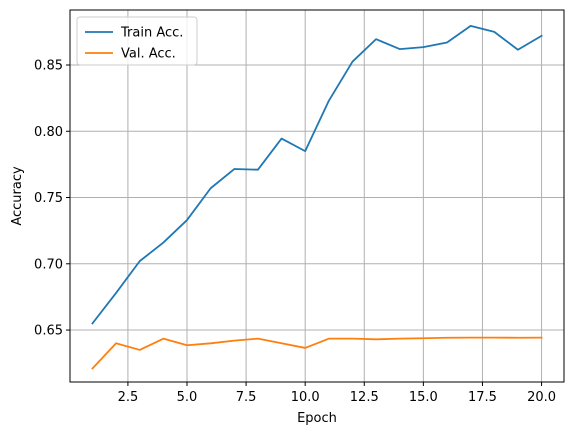 The width and height of the screenshot is (579, 436). Describe the element at coordinates (48, 65) in the screenshot. I see `y-tick-label: 0.85` at that location.